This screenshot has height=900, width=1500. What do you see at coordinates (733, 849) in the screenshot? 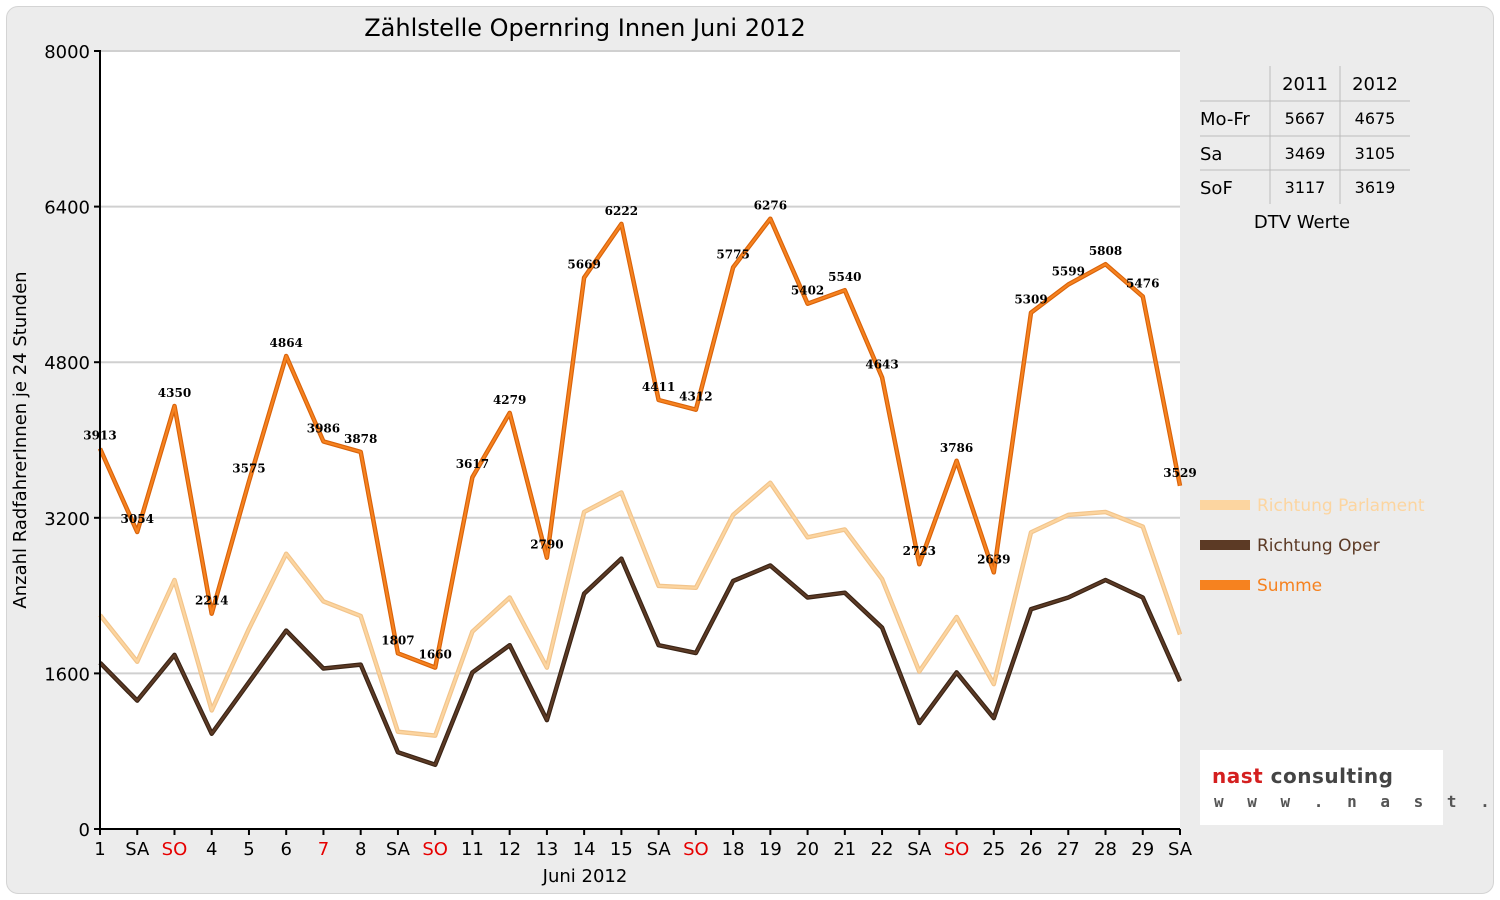
I see `x-tick-label: 18` at bounding box center [733, 849].